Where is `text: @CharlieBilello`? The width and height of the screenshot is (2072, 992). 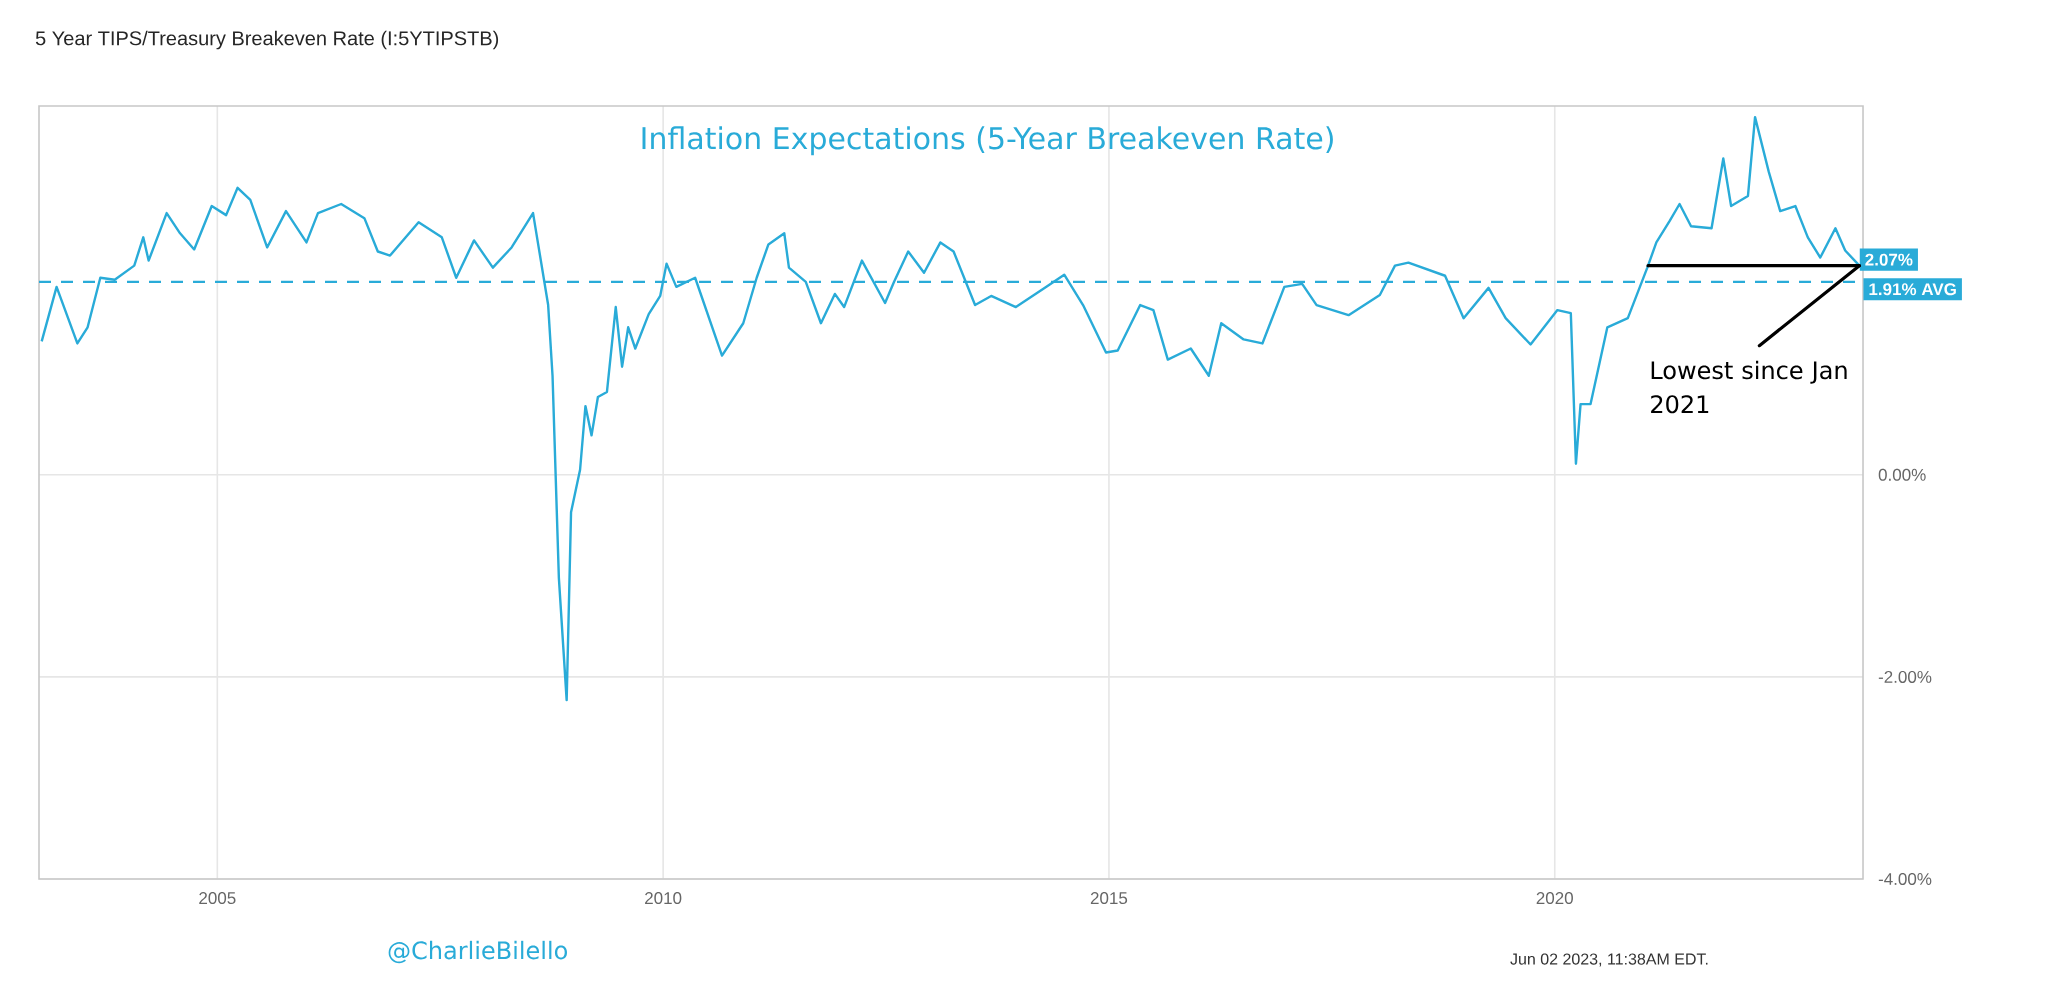 text: @CharlieBilello is located at coordinates (477, 952).